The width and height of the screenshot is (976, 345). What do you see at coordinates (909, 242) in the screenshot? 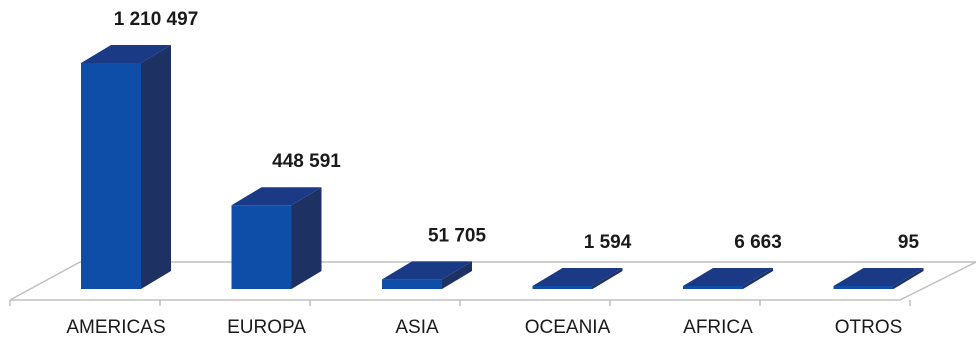
I see `value-label-otros: 95` at bounding box center [909, 242].